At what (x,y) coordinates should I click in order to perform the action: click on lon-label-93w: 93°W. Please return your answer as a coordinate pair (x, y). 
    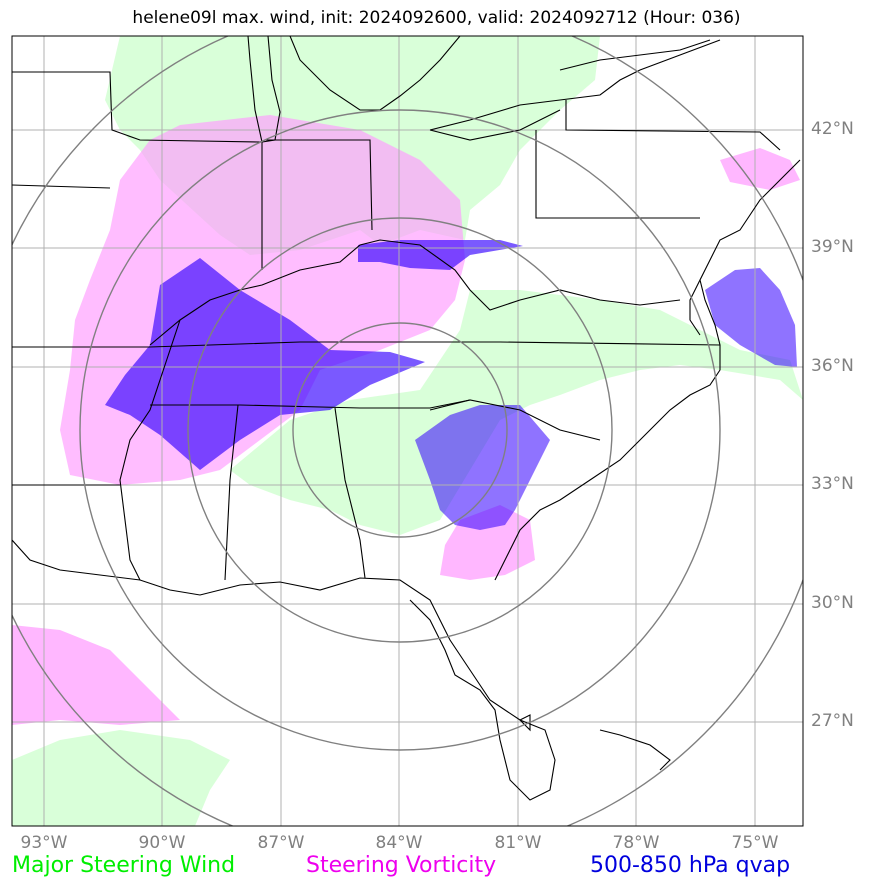
    Looking at the image, I should click on (44, 843).